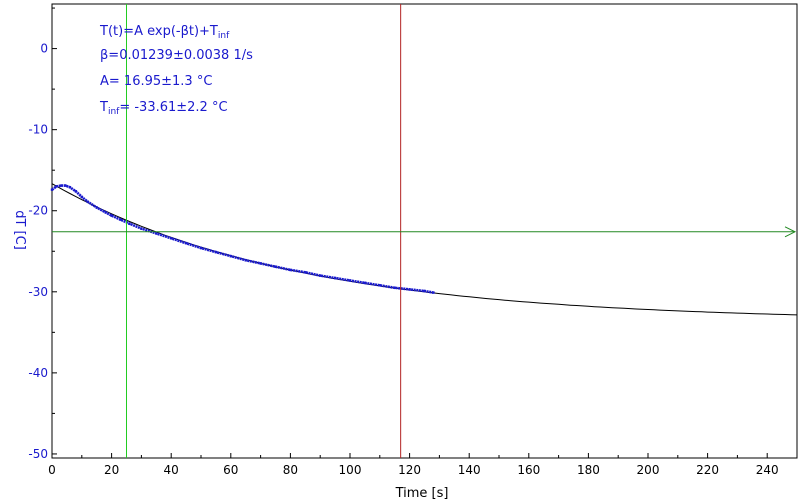 The width and height of the screenshot is (800, 504). I want to click on x-tick-label: 60, so click(230, 470).